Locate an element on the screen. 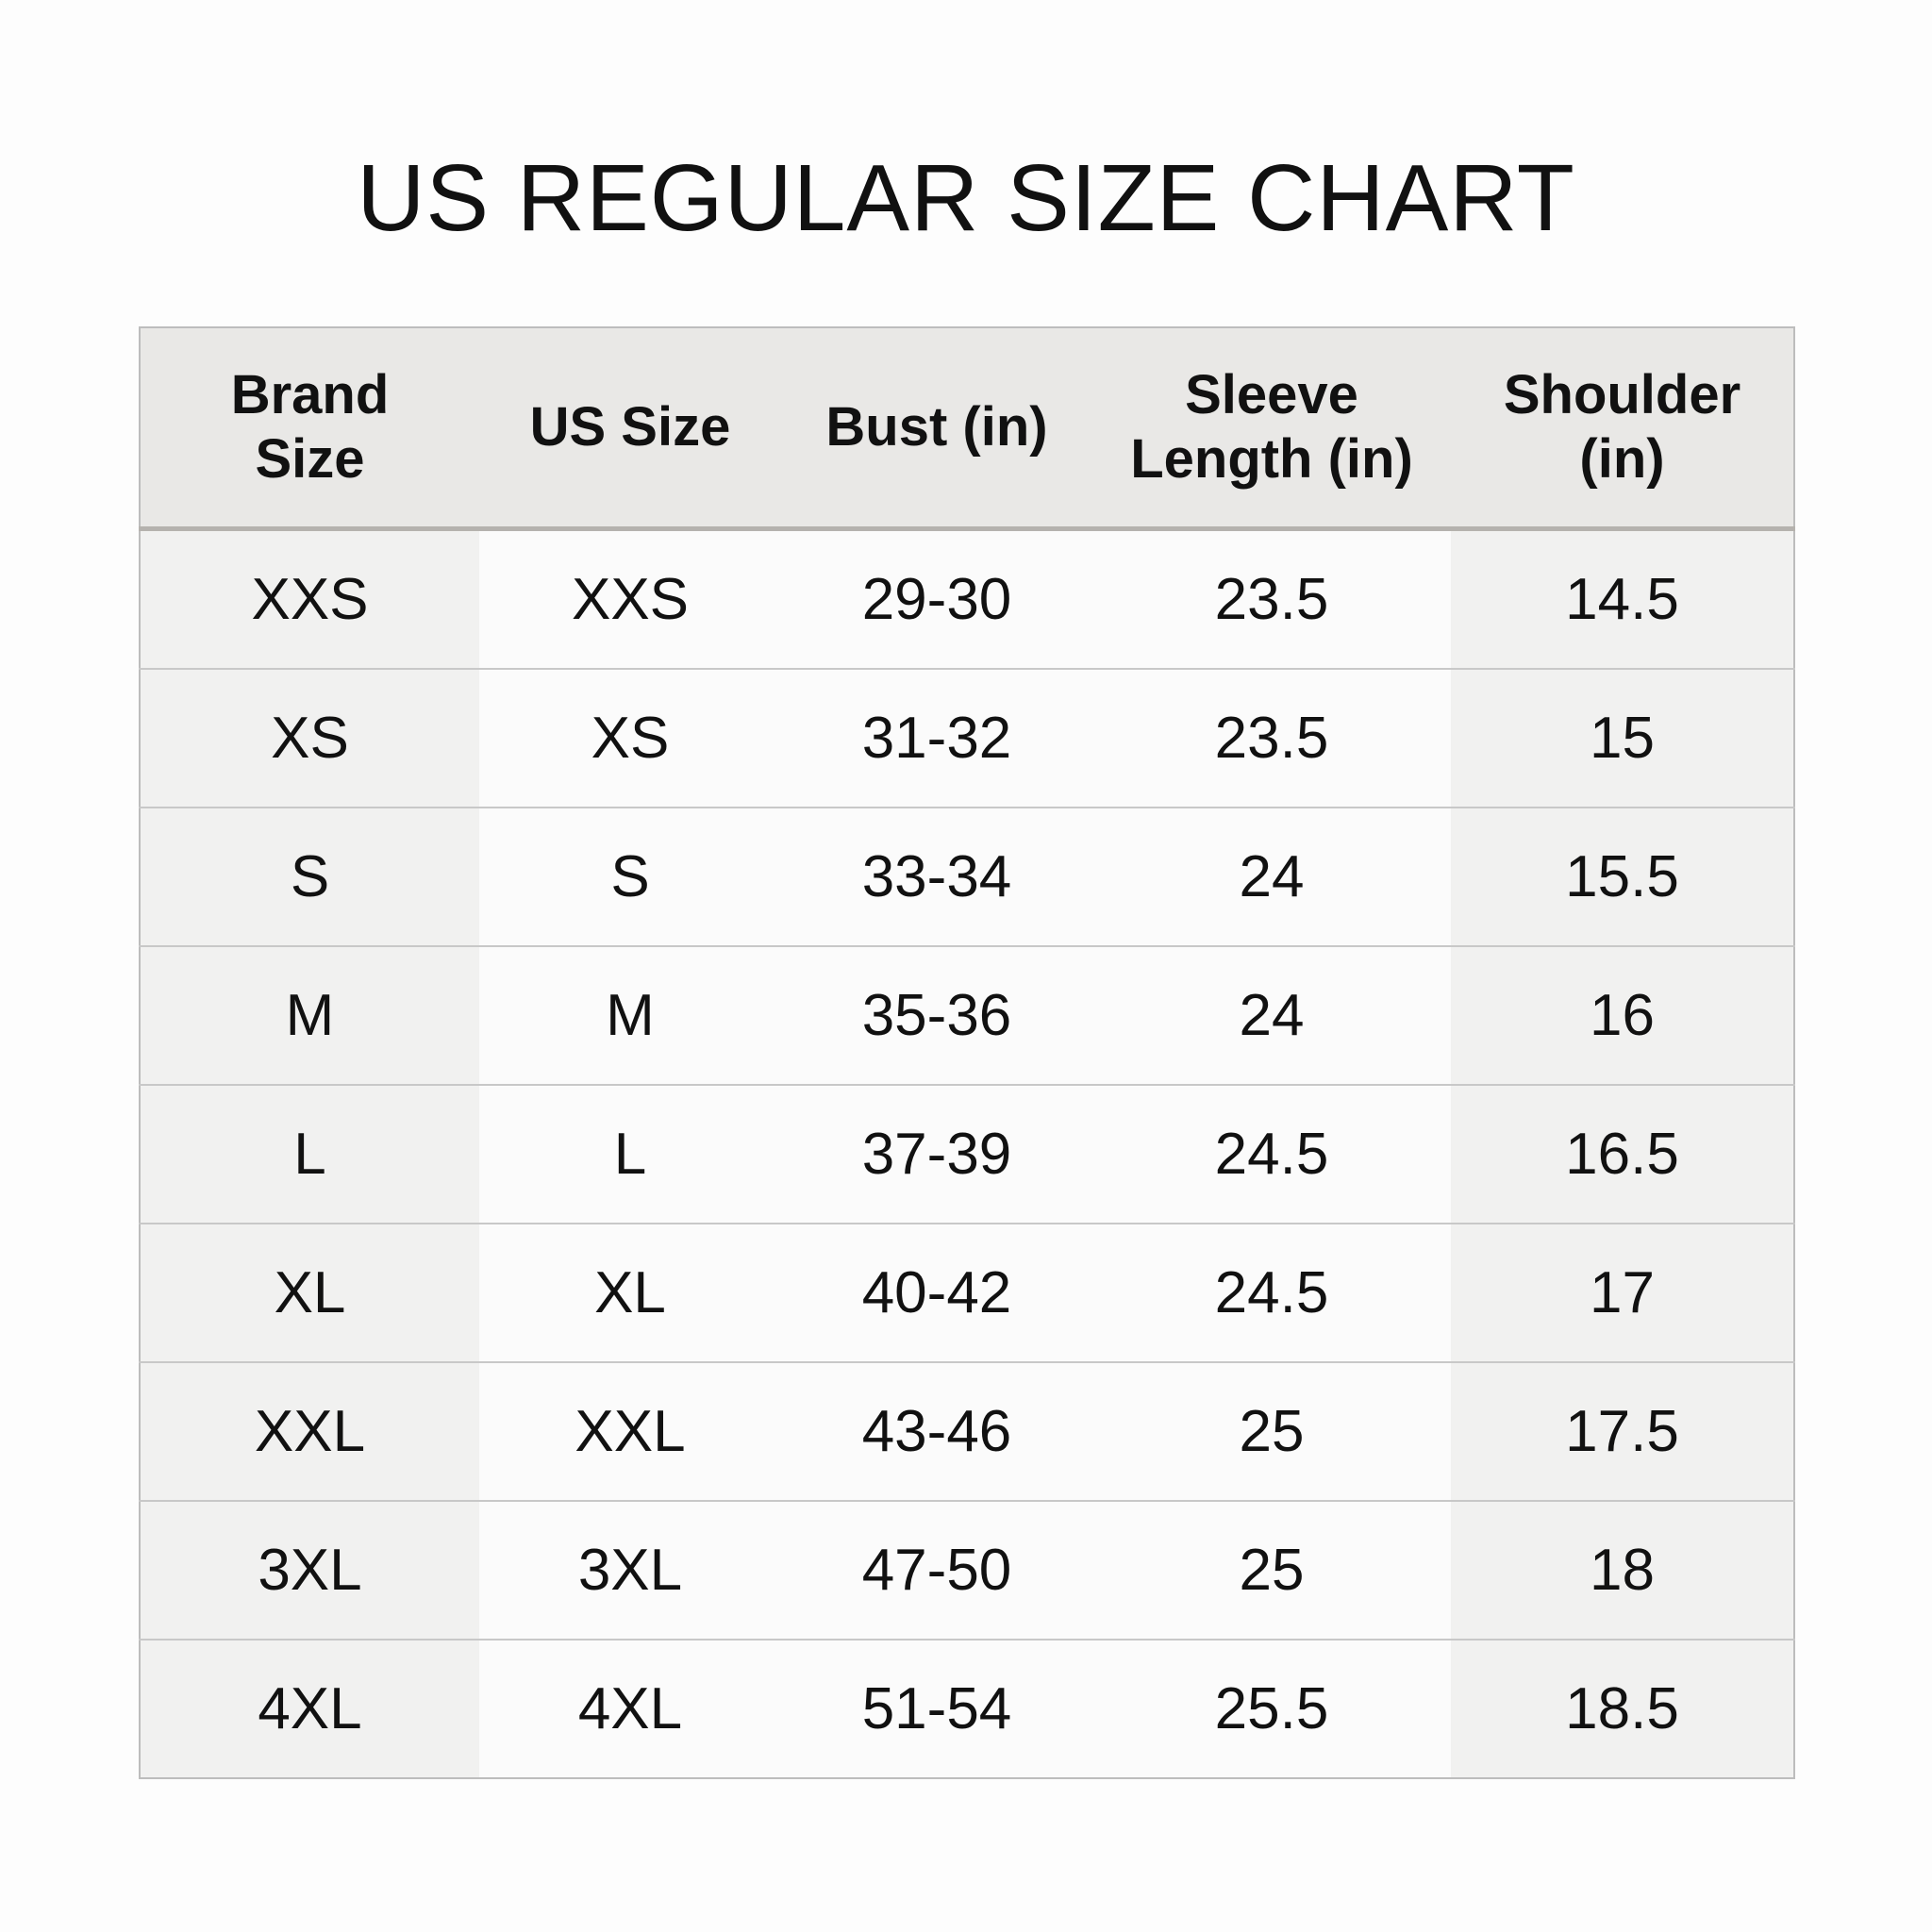  shoulder-cell: 14.5 is located at coordinates (1623, 599).